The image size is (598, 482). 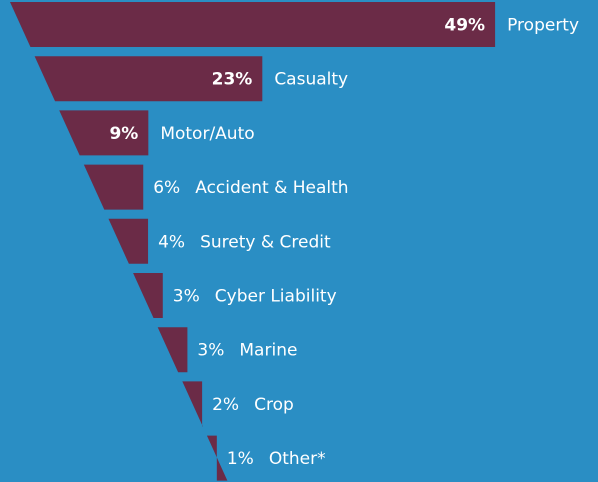 I want to click on value-label: 2%, so click(x=225, y=405).